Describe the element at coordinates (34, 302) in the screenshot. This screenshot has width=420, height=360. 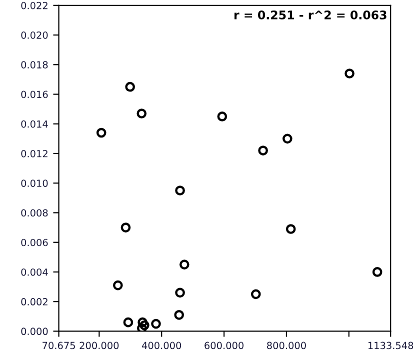
I see `y-tick-label: 0.002` at that location.